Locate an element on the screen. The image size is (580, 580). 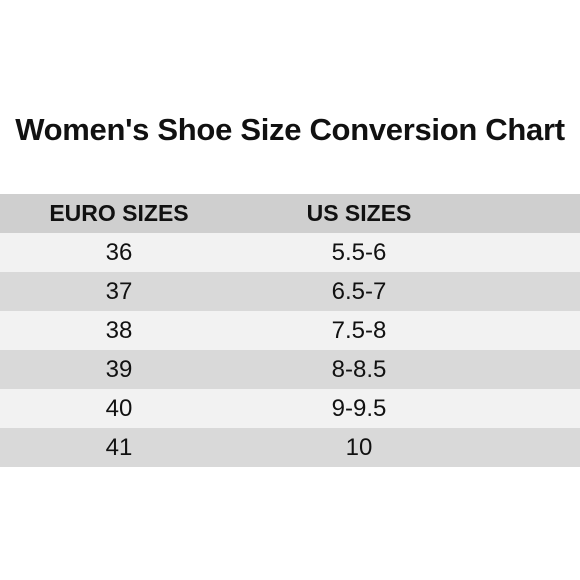
euro-size-cell: 37 is located at coordinates (119, 291).